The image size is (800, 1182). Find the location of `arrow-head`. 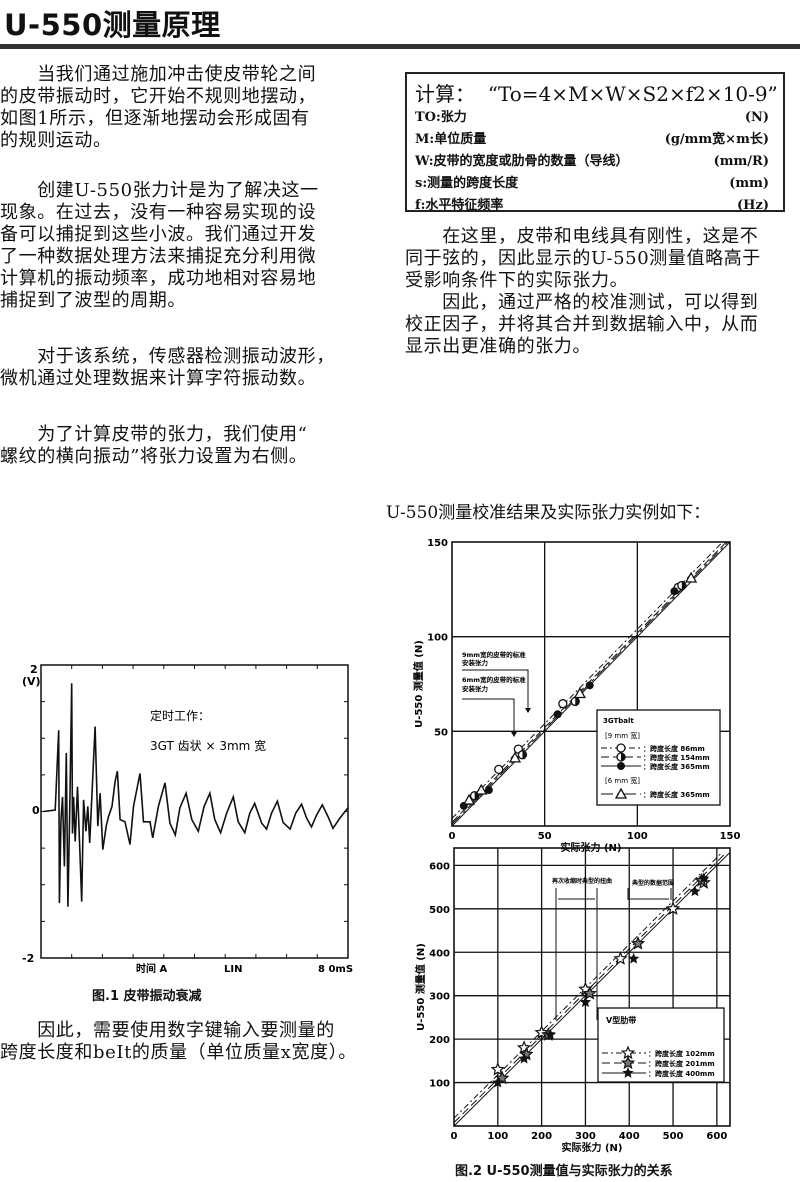

arrow-head is located at coordinates (521, 722).